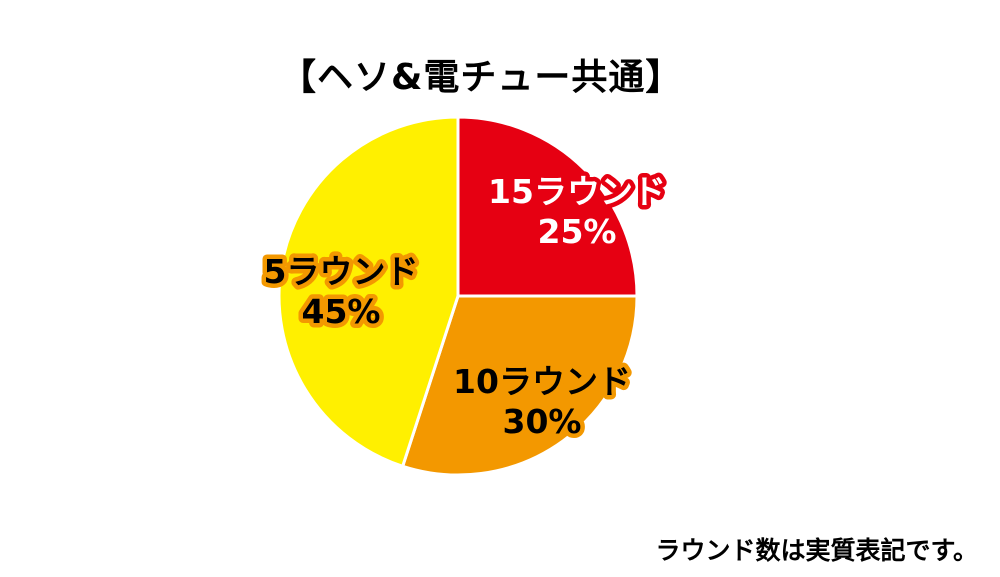  I want to click on slice-value-label-1: 30%, so click(542, 421).